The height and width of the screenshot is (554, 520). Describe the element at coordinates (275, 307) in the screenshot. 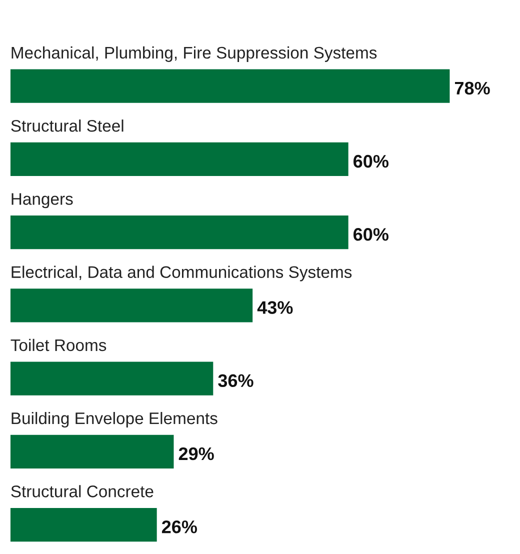

I see `data-label: 43%` at that location.